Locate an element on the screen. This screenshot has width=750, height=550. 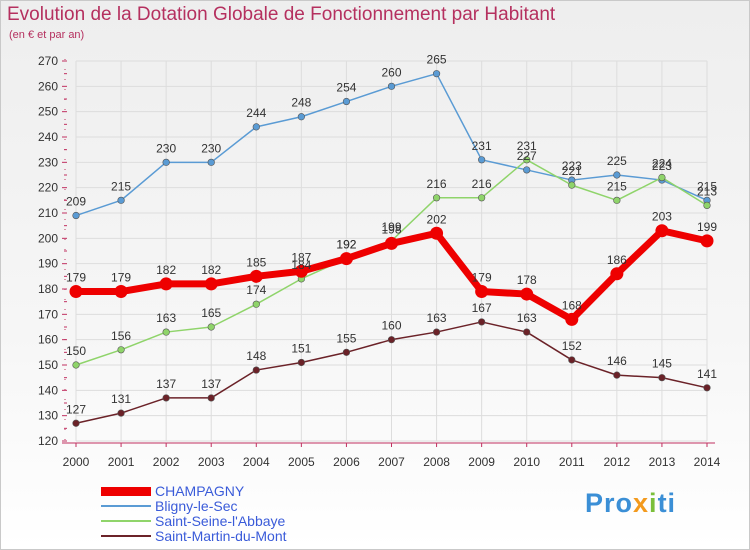
data-label: 224 is located at coordinates (662, 164).